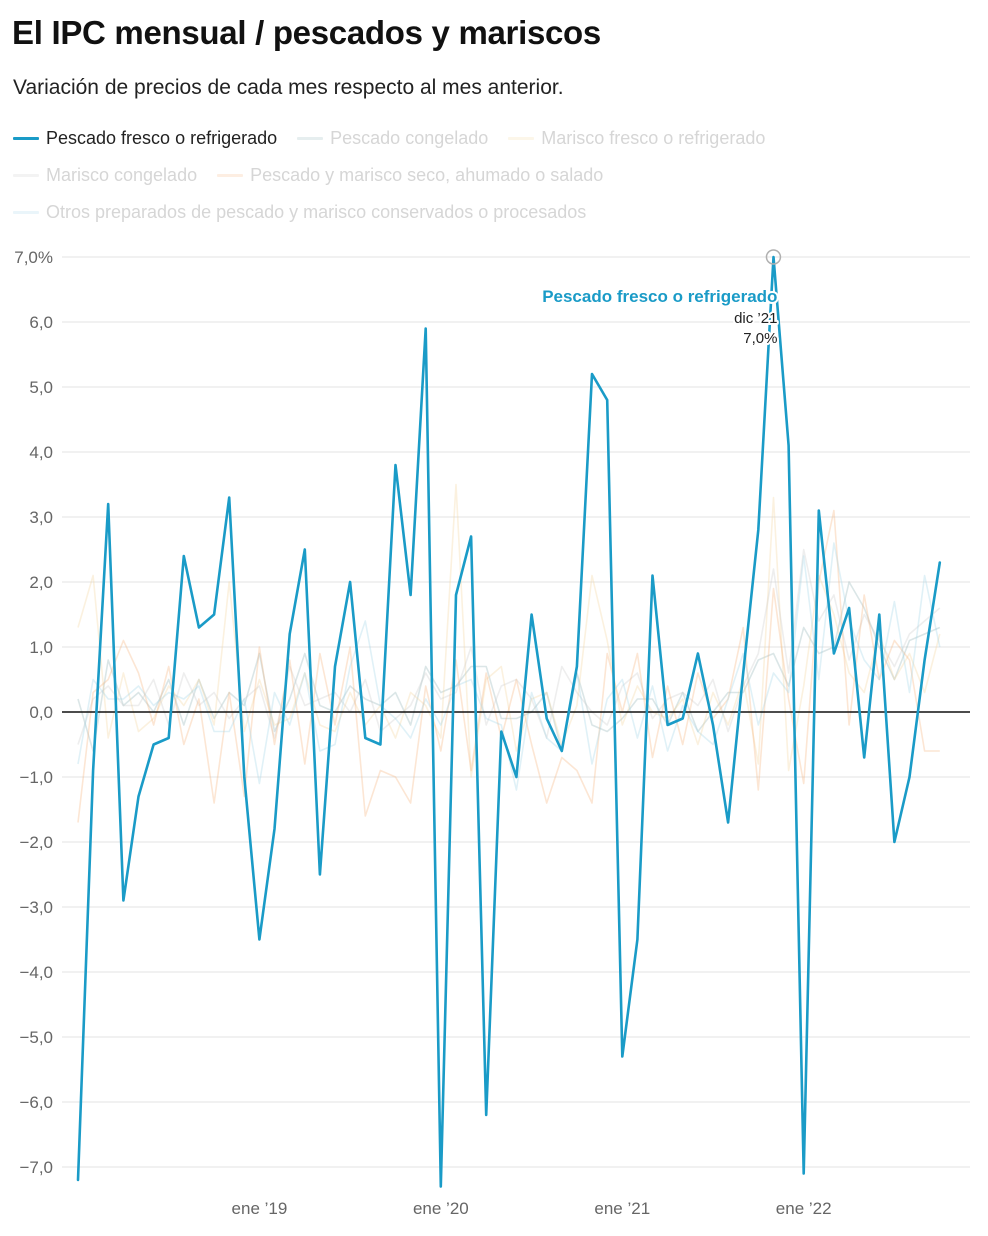 The width and height of the screenshot is (988, 1236). Describe the element at coordinates (755, 318) in the screenshot. I see `annotation-date: dic ’21` at that location.